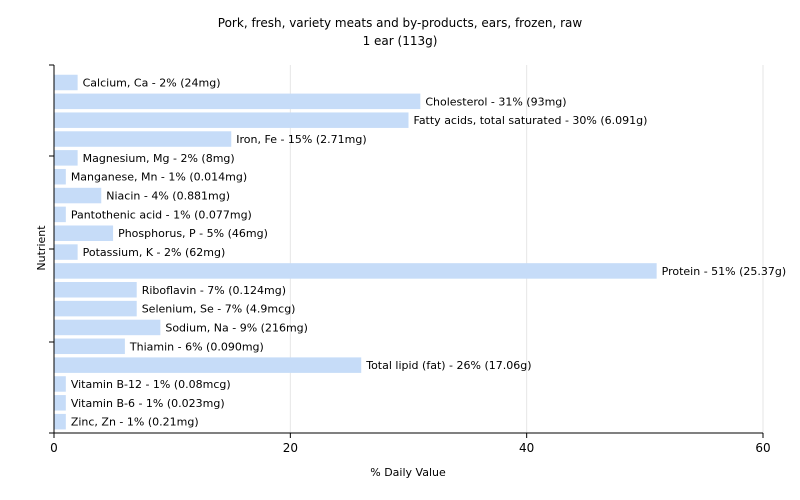  Describe the element at coordinates (724, 271) in the screenshot. I see `bar-label: Protein - 51% (25.37g)` at that location.